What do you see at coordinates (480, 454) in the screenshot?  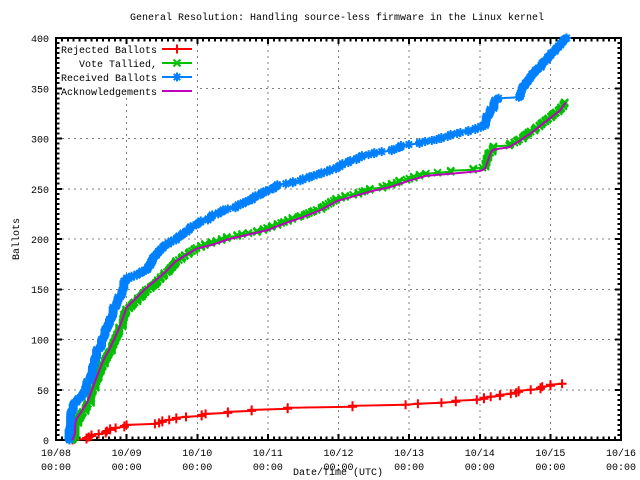 I see `svg-text: 10/14` at bounding box center [480, 454].